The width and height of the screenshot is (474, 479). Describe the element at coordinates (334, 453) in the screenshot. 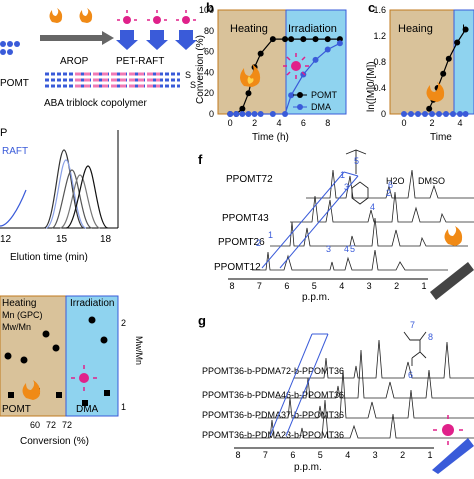

I see `g-xticks: 8 7 6 5 4 3 2 1` at that location.